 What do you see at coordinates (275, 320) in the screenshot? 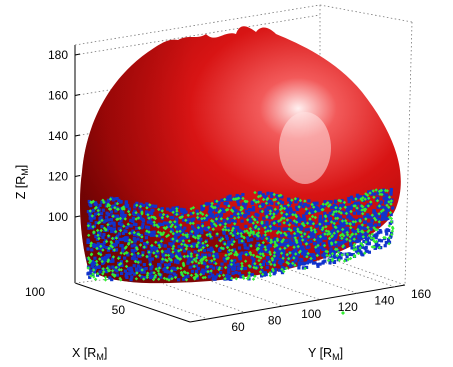
I see `y-tick-label: 80` at bounding box center [275, 320].